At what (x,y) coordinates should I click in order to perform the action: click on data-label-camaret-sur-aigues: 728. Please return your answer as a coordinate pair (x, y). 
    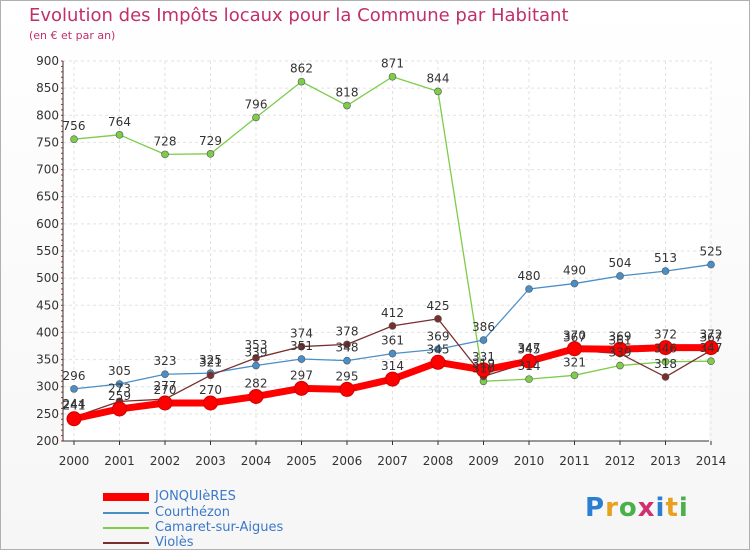
    Looking at the image, I should click on (165, 141).